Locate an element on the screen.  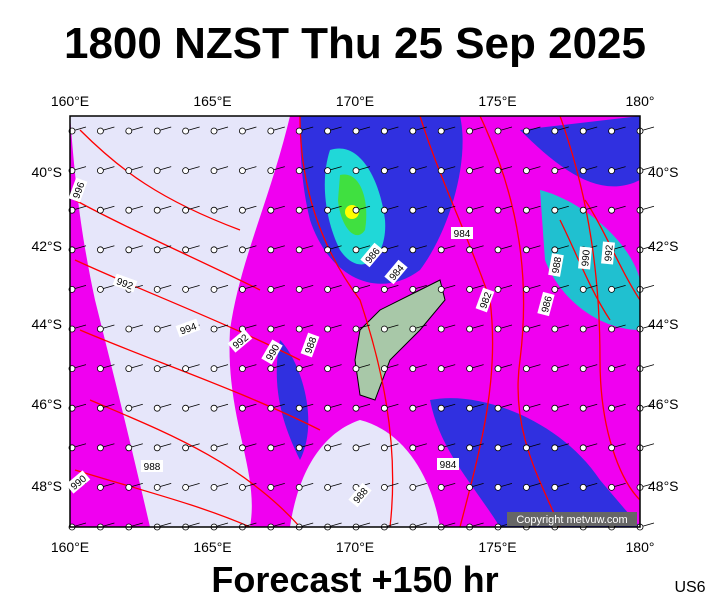
copyright-box is located at coordinates (572, 519).